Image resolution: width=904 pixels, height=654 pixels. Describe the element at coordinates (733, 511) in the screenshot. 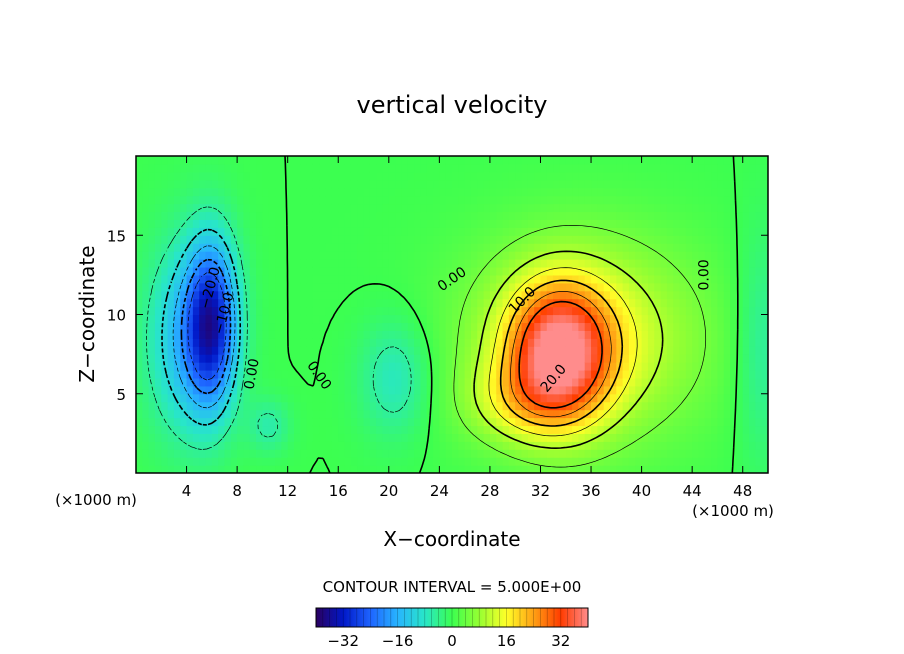

I see `x-unit-label-right: (×1000 m)` at that location.